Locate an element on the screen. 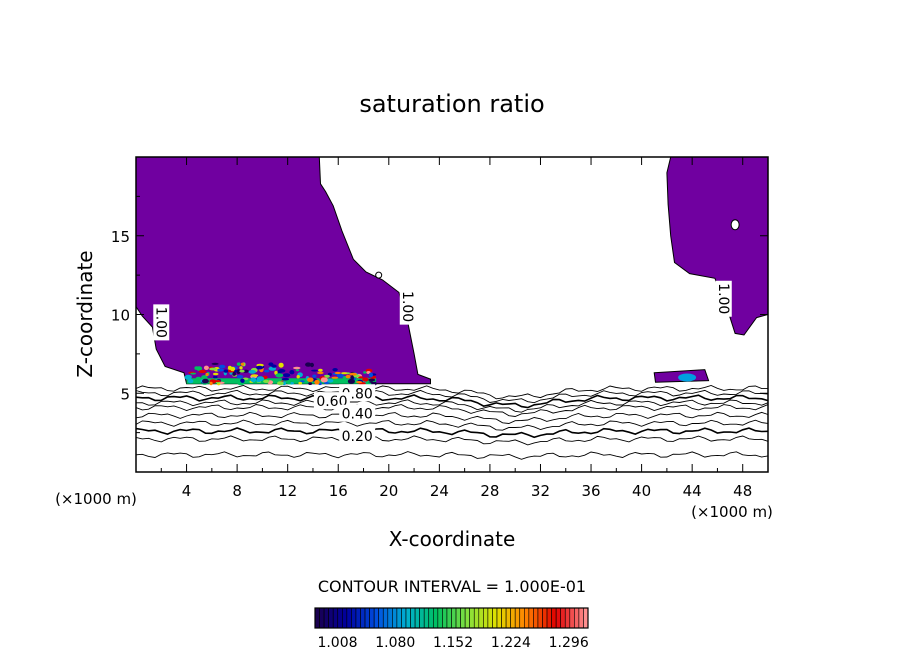  y-unit-label: (×1000 m) is located at coordinates (96, 499).